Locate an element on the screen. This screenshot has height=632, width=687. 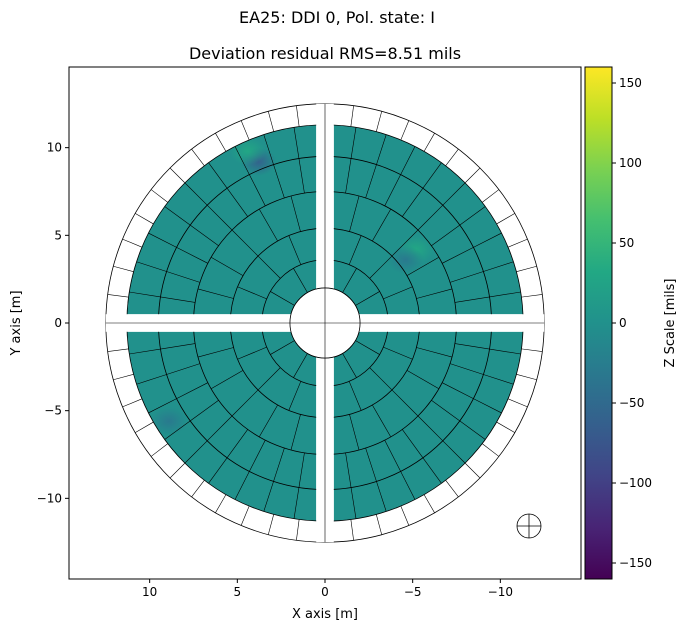
colorbar-tick-label: −150 is located at coordinates (635, 563).